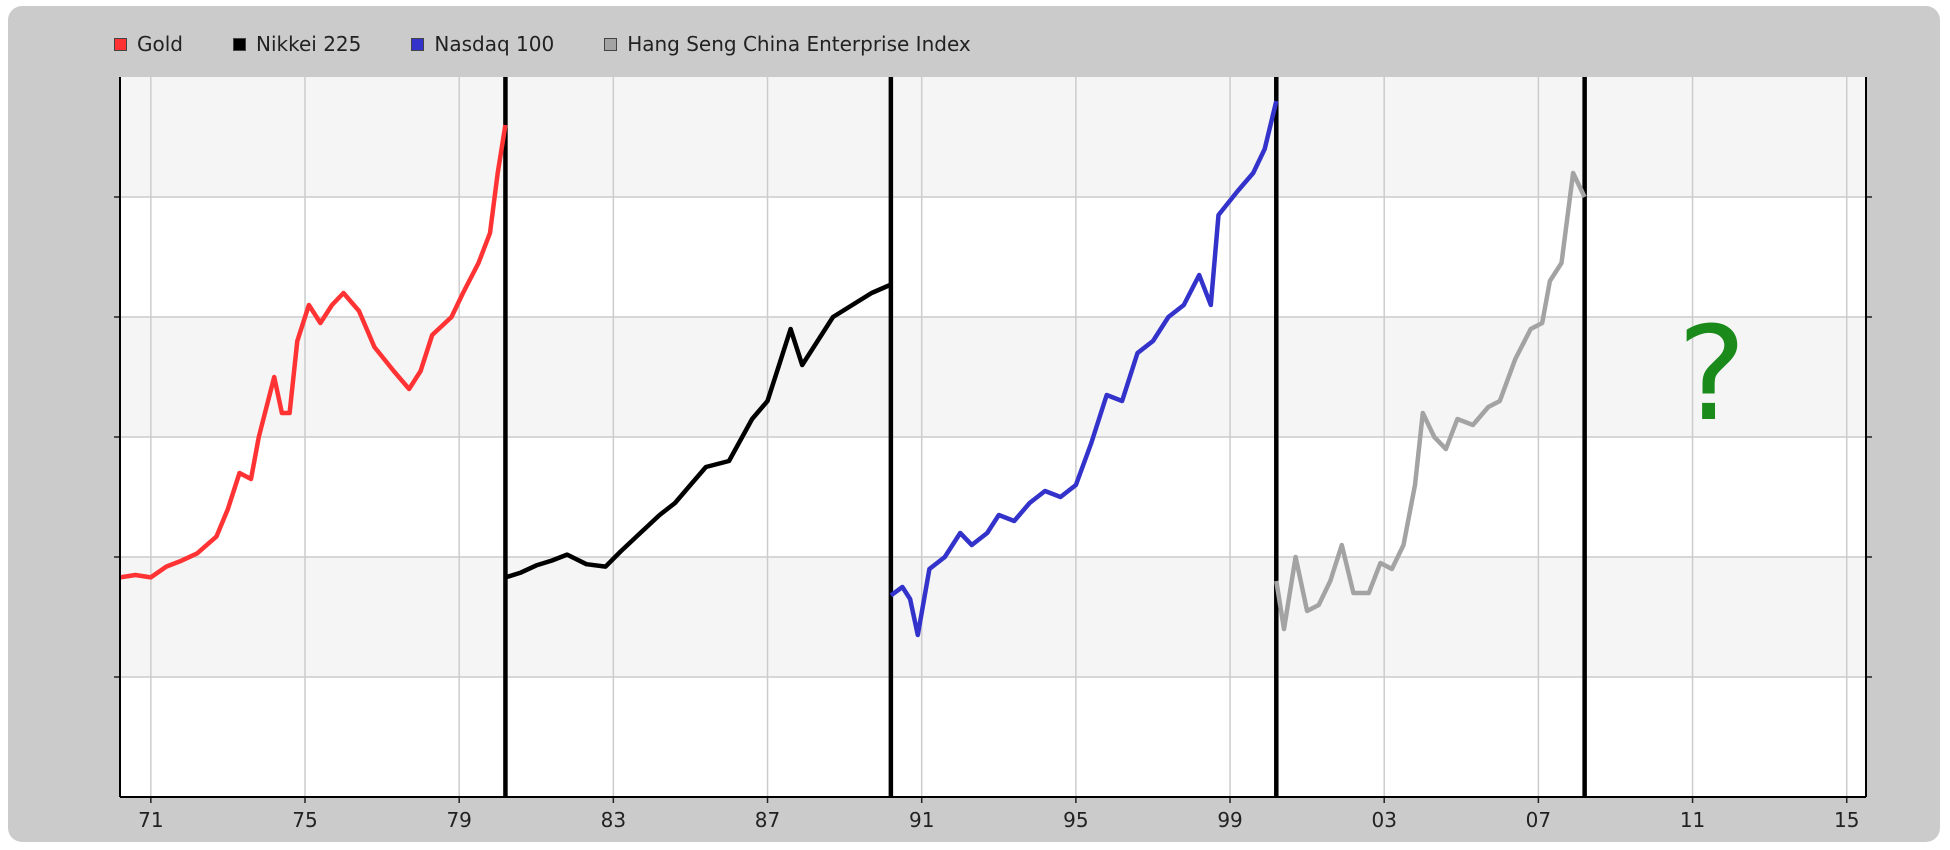 The image size is (1950, 850). I want to click on x-tick-label: 11, so click(1692, 820).